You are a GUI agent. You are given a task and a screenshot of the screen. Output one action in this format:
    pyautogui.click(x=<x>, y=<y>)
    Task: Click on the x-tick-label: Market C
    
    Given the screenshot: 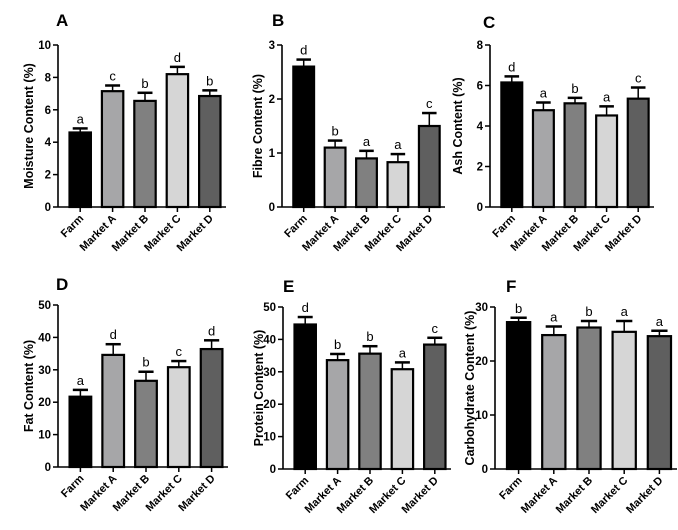 What is the action you would take?
    pyautogui.click(x=609, y=495)
    